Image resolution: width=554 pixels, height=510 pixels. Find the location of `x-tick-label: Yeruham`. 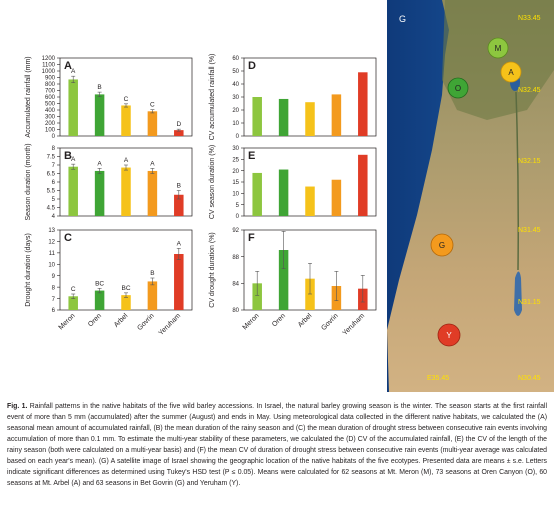

x-tick-label: Yeruham is located at coordinates (170, 324).